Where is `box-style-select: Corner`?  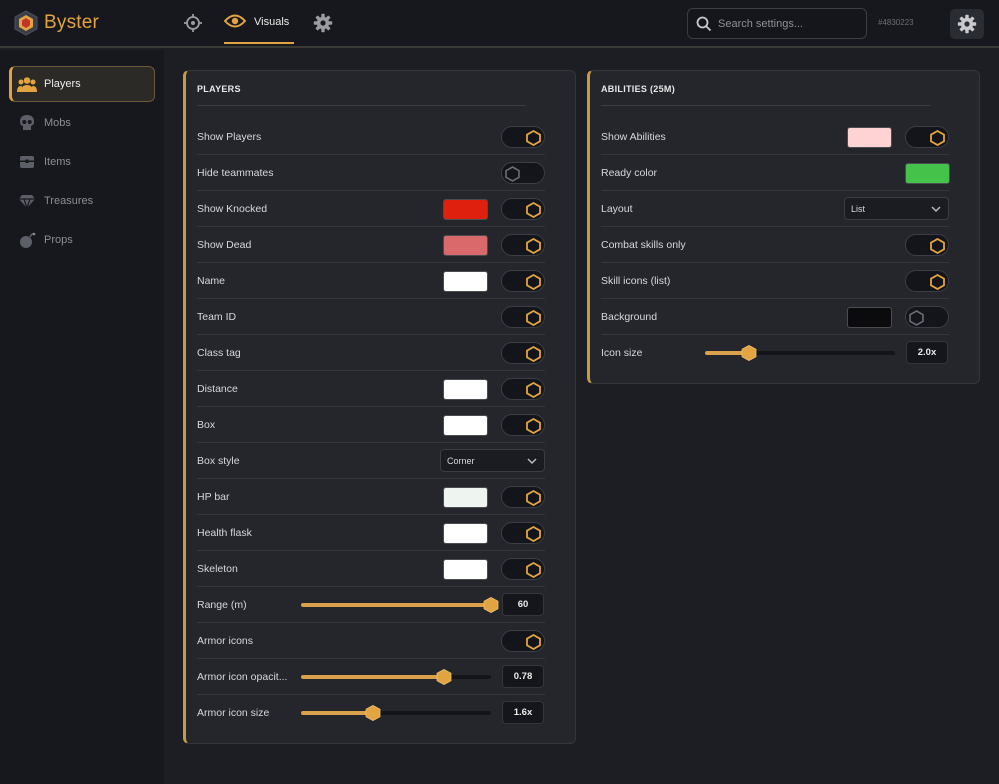 box-style-select: Corner is located at coordinates (492, 460).